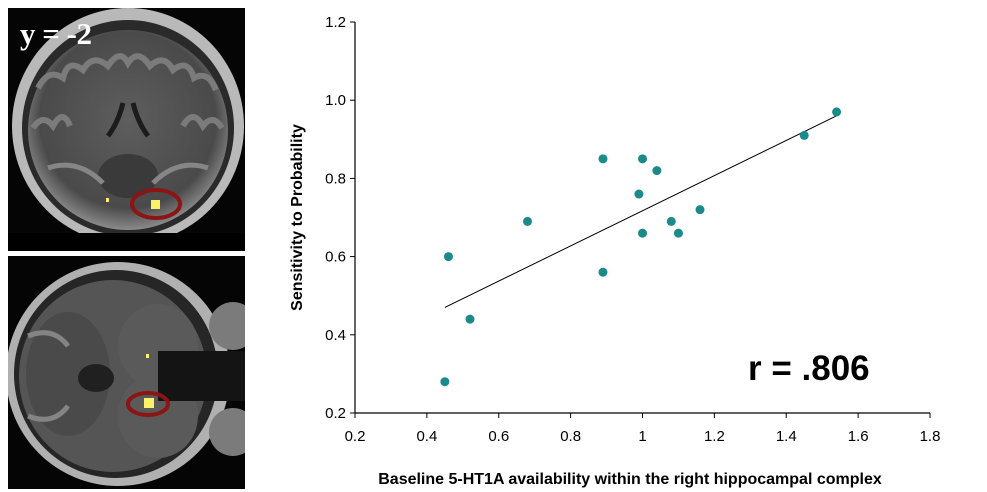  What do you see at coordinates (335, 257) in the screenshot?
I see `y-tick-label: 0.6` at bounding box center [335, 257].